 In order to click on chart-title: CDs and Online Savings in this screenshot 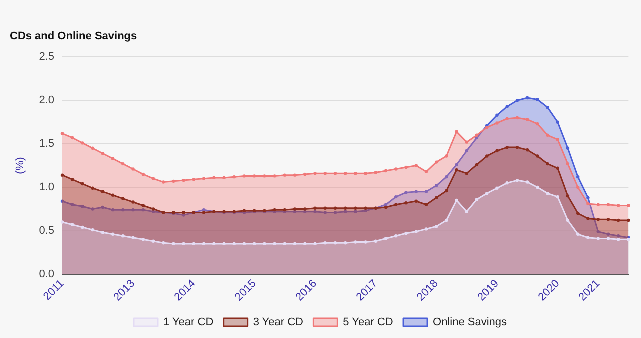, I will do `click(74, 36)`.